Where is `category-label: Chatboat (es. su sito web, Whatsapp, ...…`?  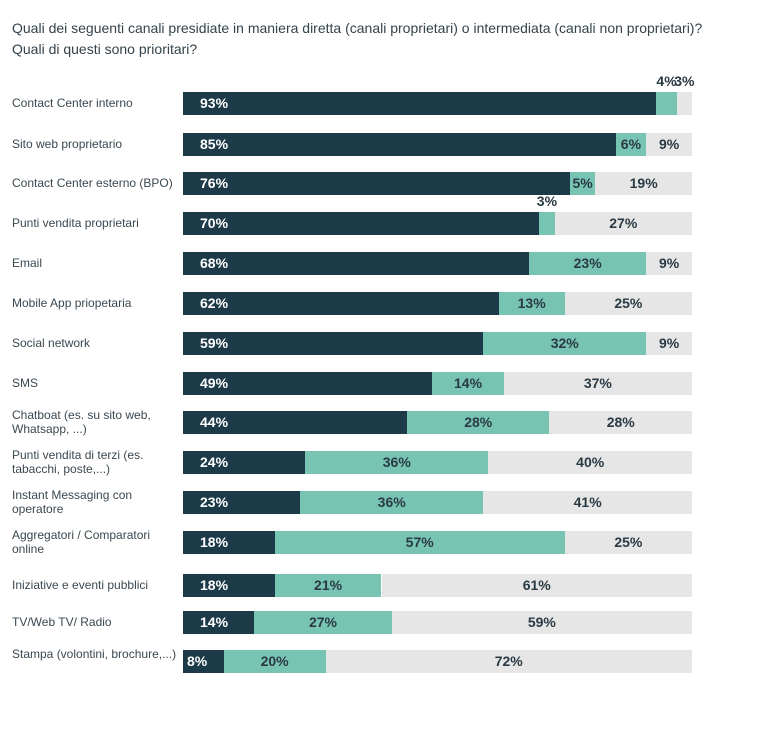 category-label: Chatboat (es. su sito web, Whatsapp, ...… is located at coordinates (81, 422).